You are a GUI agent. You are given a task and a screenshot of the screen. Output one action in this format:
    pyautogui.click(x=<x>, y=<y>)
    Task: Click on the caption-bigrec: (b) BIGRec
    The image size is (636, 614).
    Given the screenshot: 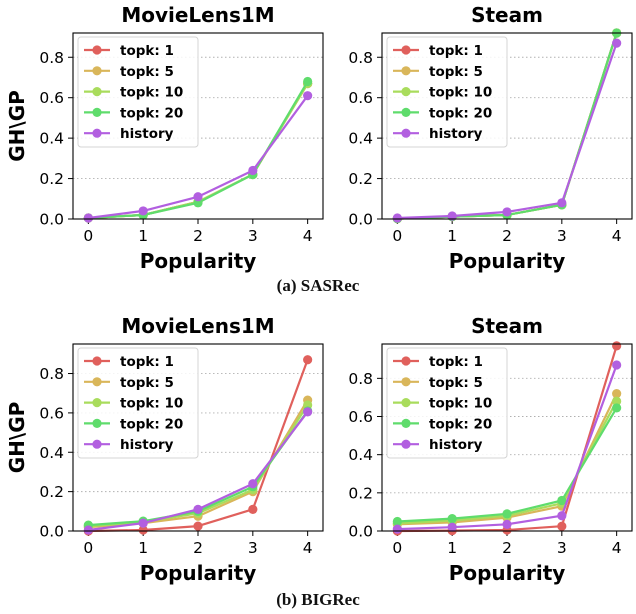 What is the action you would take?
    pyautogui.click(x=318, y=599)
    